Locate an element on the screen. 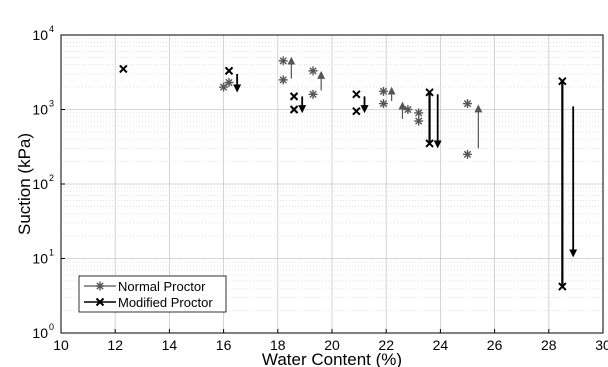 The height and width of the screenshot is (367, 608). legend-label-modified-proctor: Modified Proctor is located at coordinates (165, 302).